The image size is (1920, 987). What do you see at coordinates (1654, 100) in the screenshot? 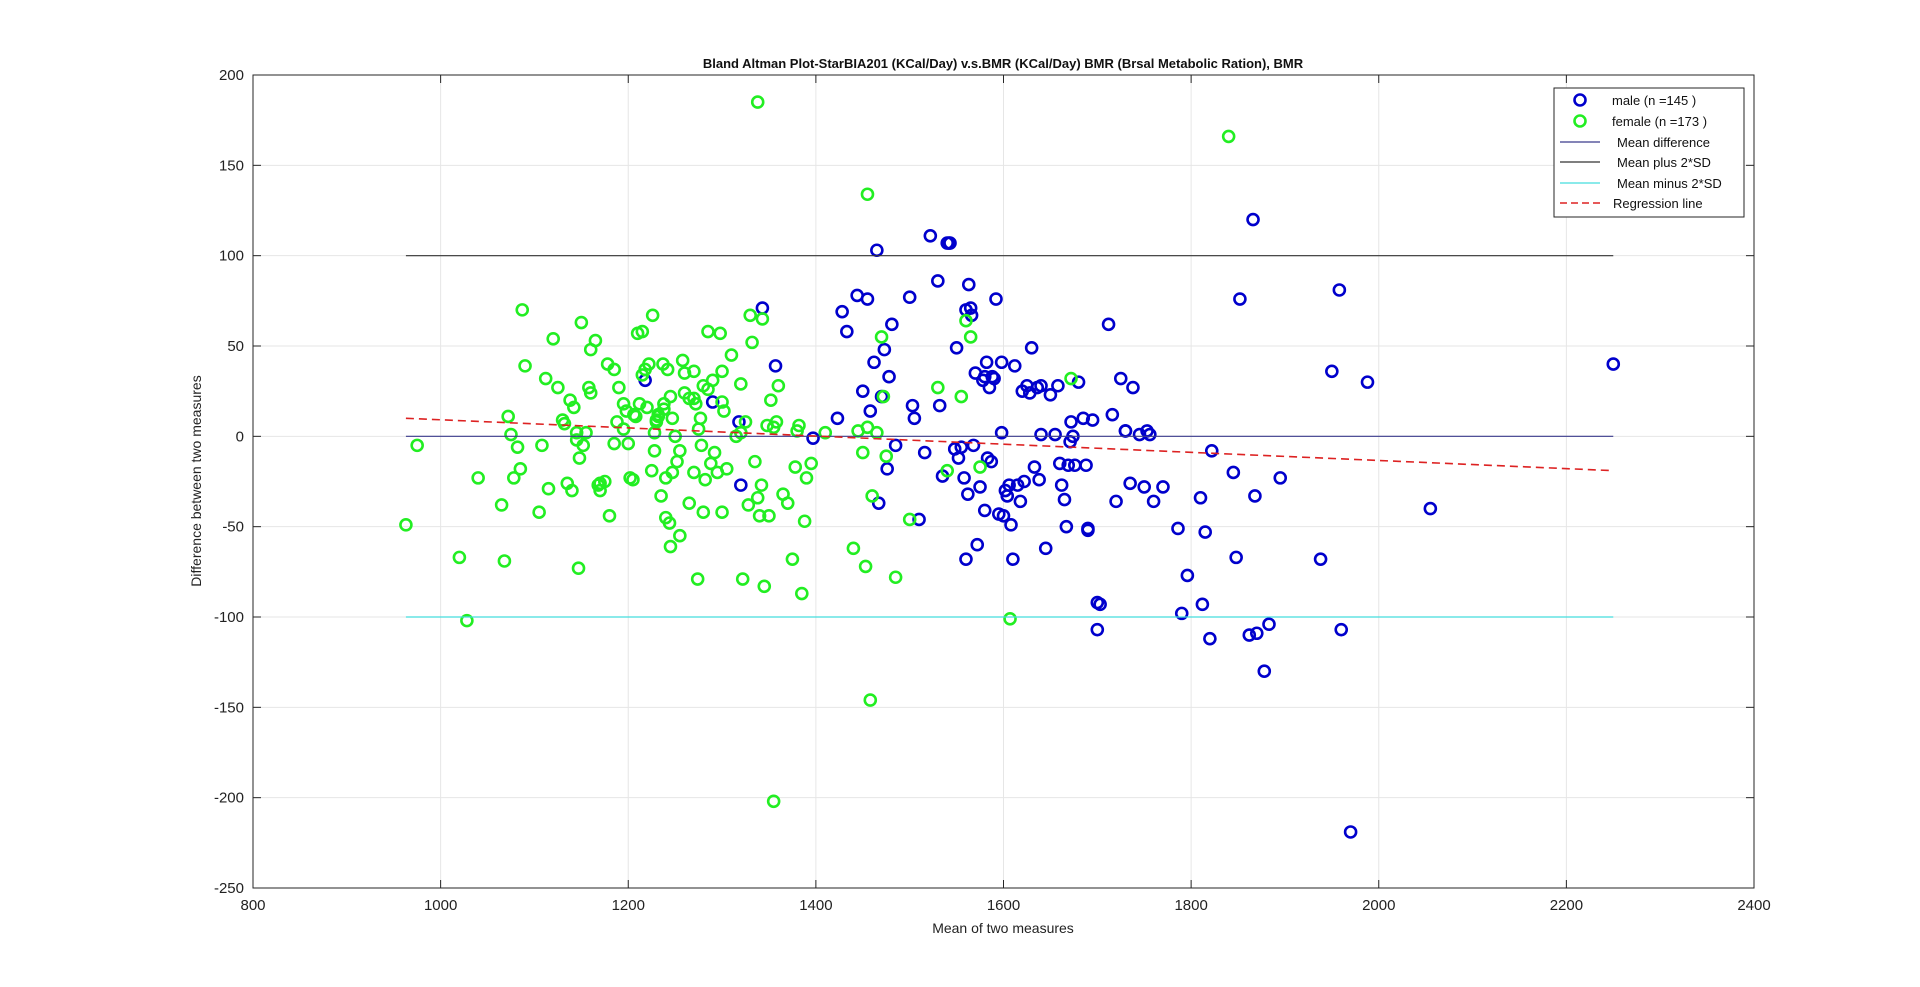
I see `legend-male-label: male (n =145 )` at bounding box center [1654, 100].